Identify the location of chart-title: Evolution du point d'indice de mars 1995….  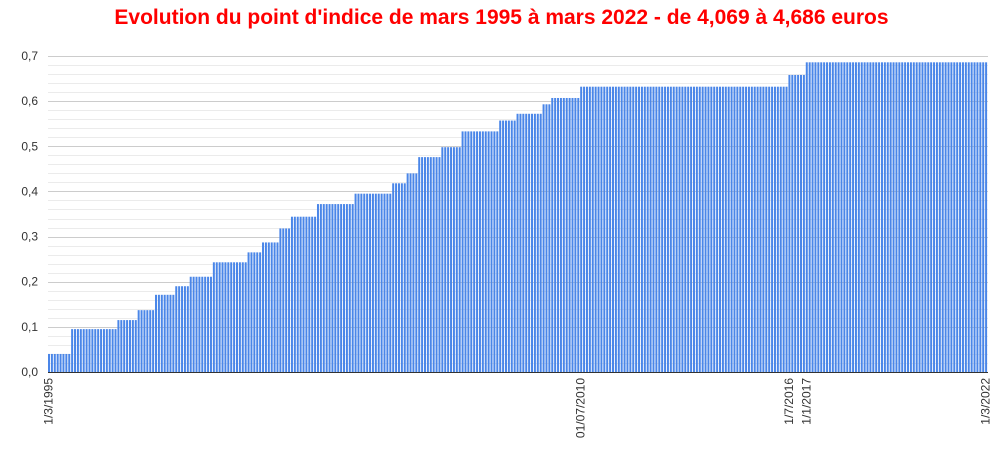
(501, 17).